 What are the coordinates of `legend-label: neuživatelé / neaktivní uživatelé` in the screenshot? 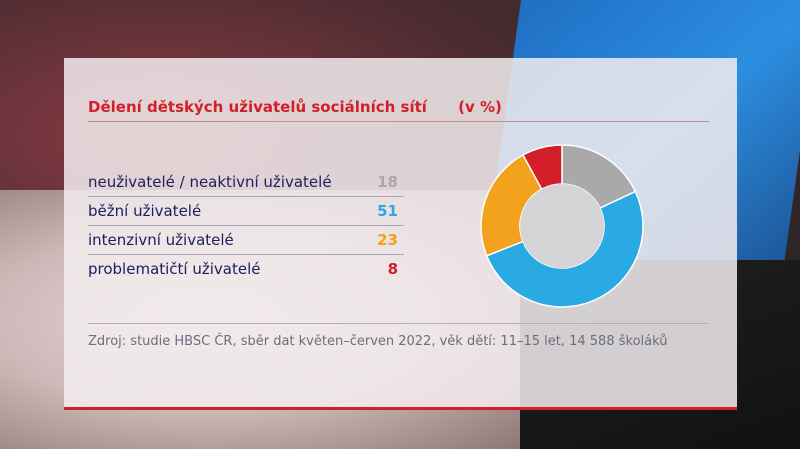 It's located at (210, 182).